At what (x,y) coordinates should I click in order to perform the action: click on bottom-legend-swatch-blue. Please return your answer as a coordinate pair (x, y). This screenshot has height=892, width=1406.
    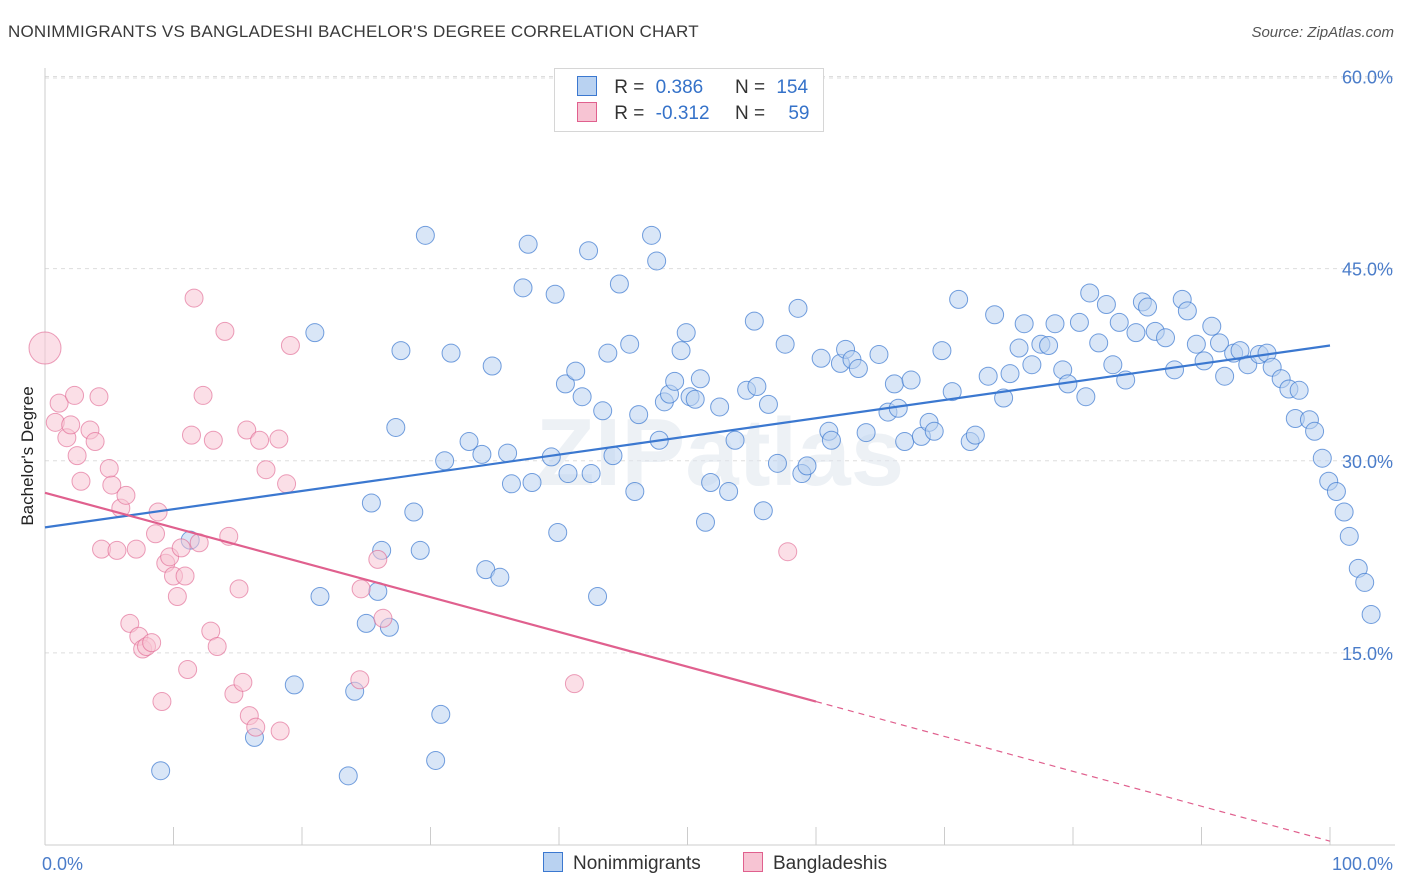
    Looking at the image, I should click on (553, 862).